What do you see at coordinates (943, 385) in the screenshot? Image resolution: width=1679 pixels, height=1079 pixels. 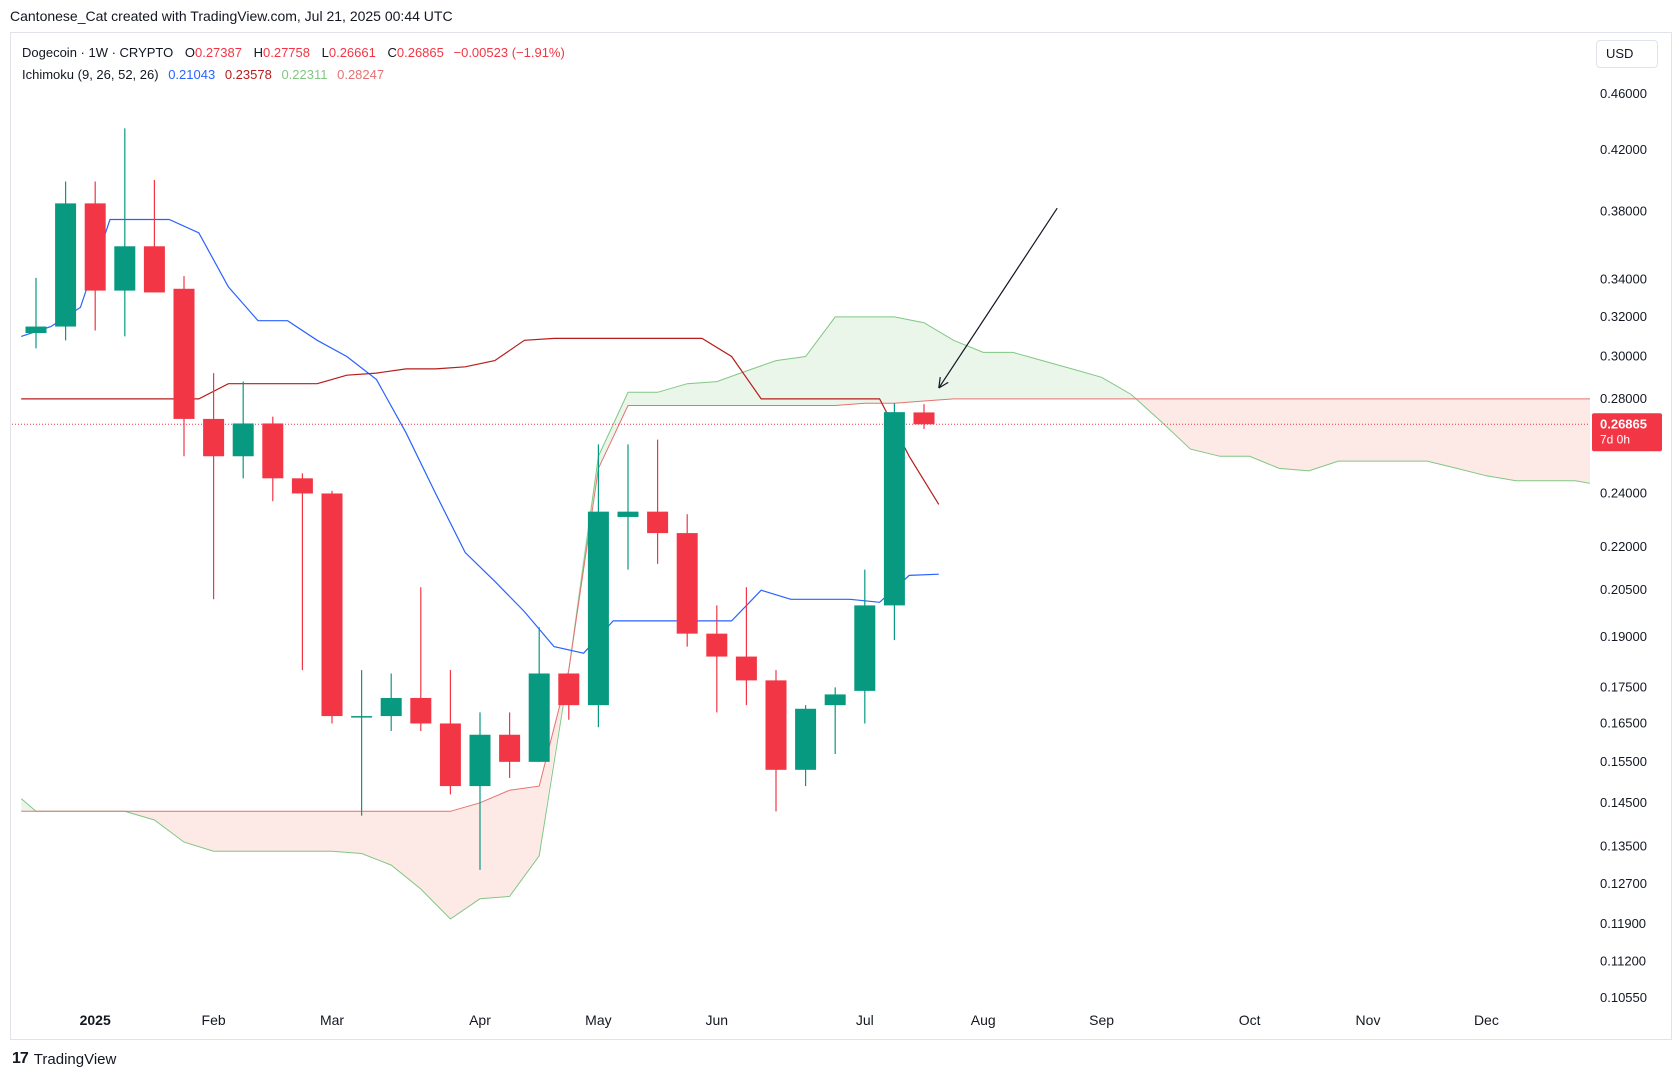 I see `arrow-head` at bounding box center [943, 385].